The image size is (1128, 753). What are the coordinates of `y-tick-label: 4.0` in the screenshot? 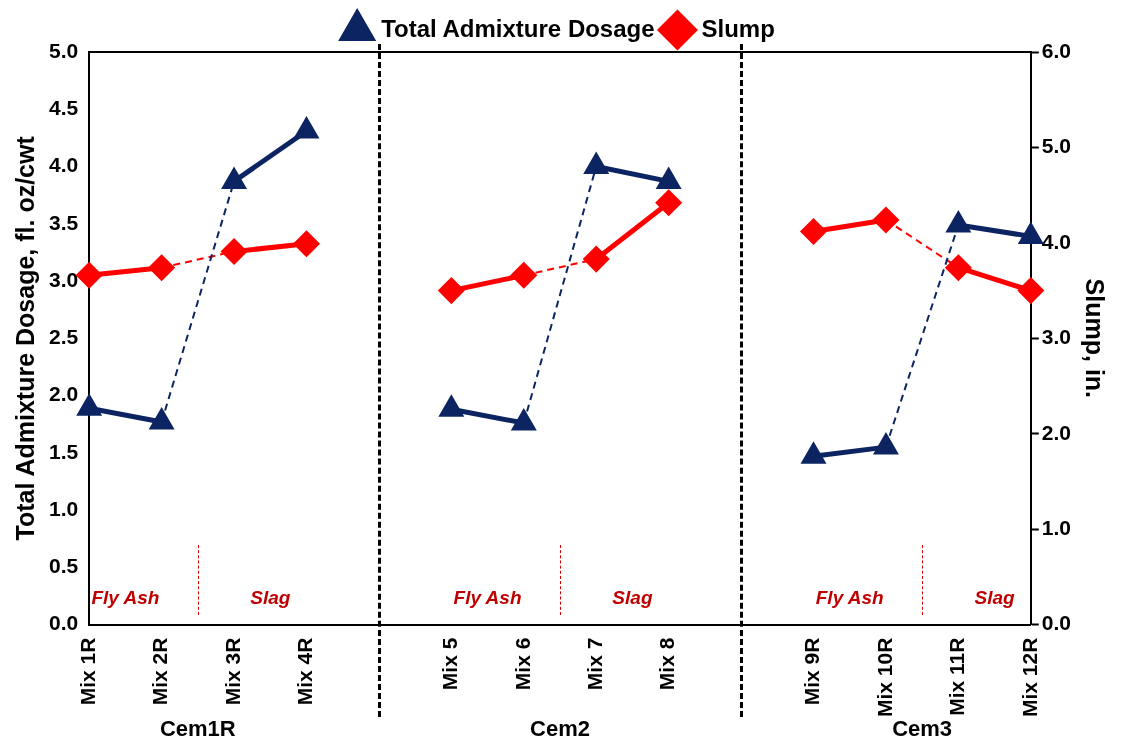 It's located at (63, 165).